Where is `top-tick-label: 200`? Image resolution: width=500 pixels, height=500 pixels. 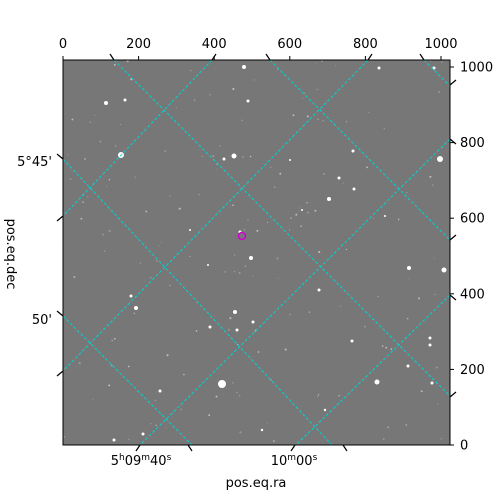
top-tick-label: 200 is located at coordinates (138, 44).